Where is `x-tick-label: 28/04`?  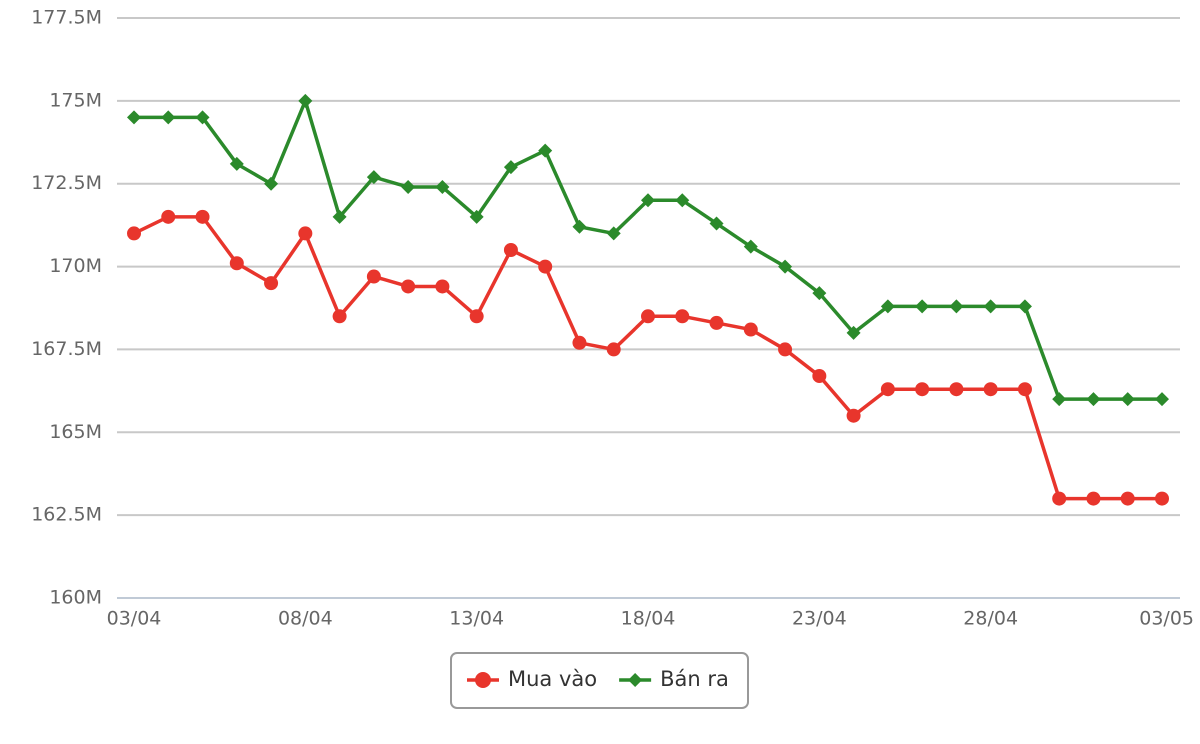 x-tick-label: 28/04 is located at coordinates (990, 619).